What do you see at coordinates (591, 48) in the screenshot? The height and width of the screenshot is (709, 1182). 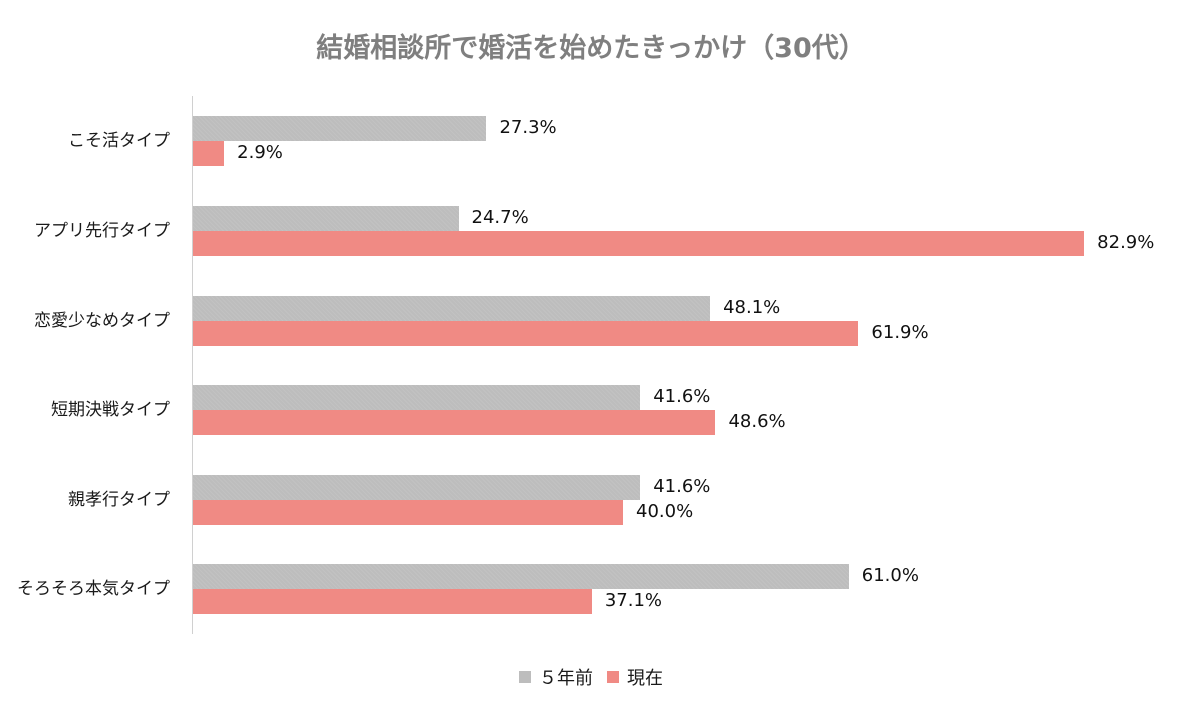 I see `chart-title: 結婚相談所で婚活を始めたきっかけ（30代）` at bounding box center [591, 48].